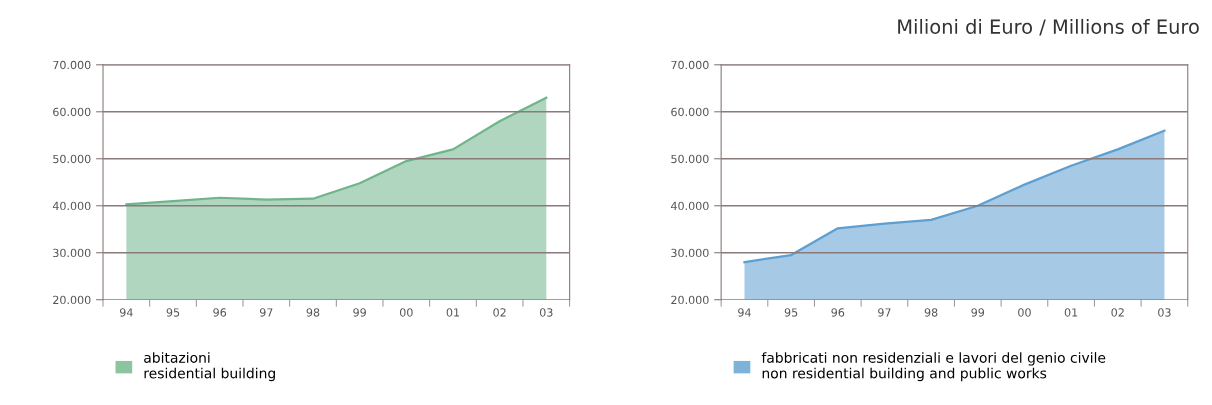 The height and width of the screenshot is (405, 1212). Describe the element at coordinates (1048, 27) in the screenshot. I see `chart-title: Milioni di Euro / Millions of Euro` at that location.